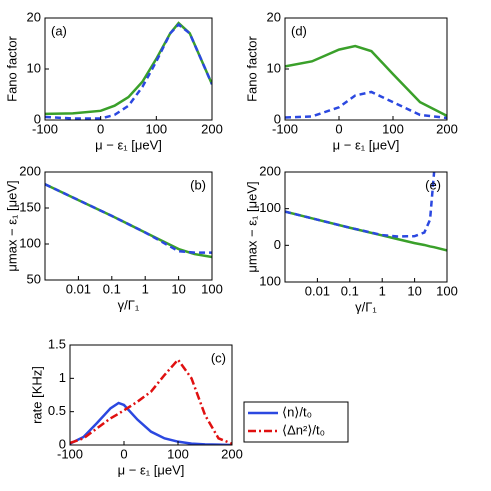 The image size is (491, 491). I want to click on y-tick-label: 150, so click(30, 206).